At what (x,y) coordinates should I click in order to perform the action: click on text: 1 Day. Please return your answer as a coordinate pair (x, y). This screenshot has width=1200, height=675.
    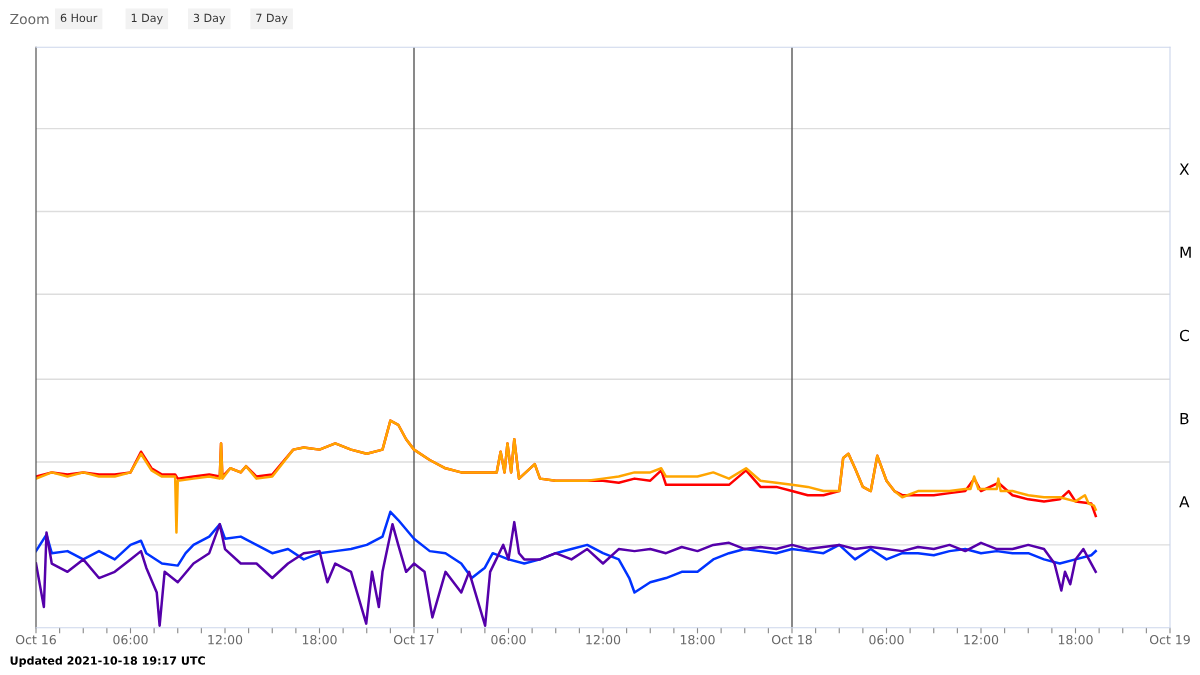
    Looking at the image, I should click on (147, 19).